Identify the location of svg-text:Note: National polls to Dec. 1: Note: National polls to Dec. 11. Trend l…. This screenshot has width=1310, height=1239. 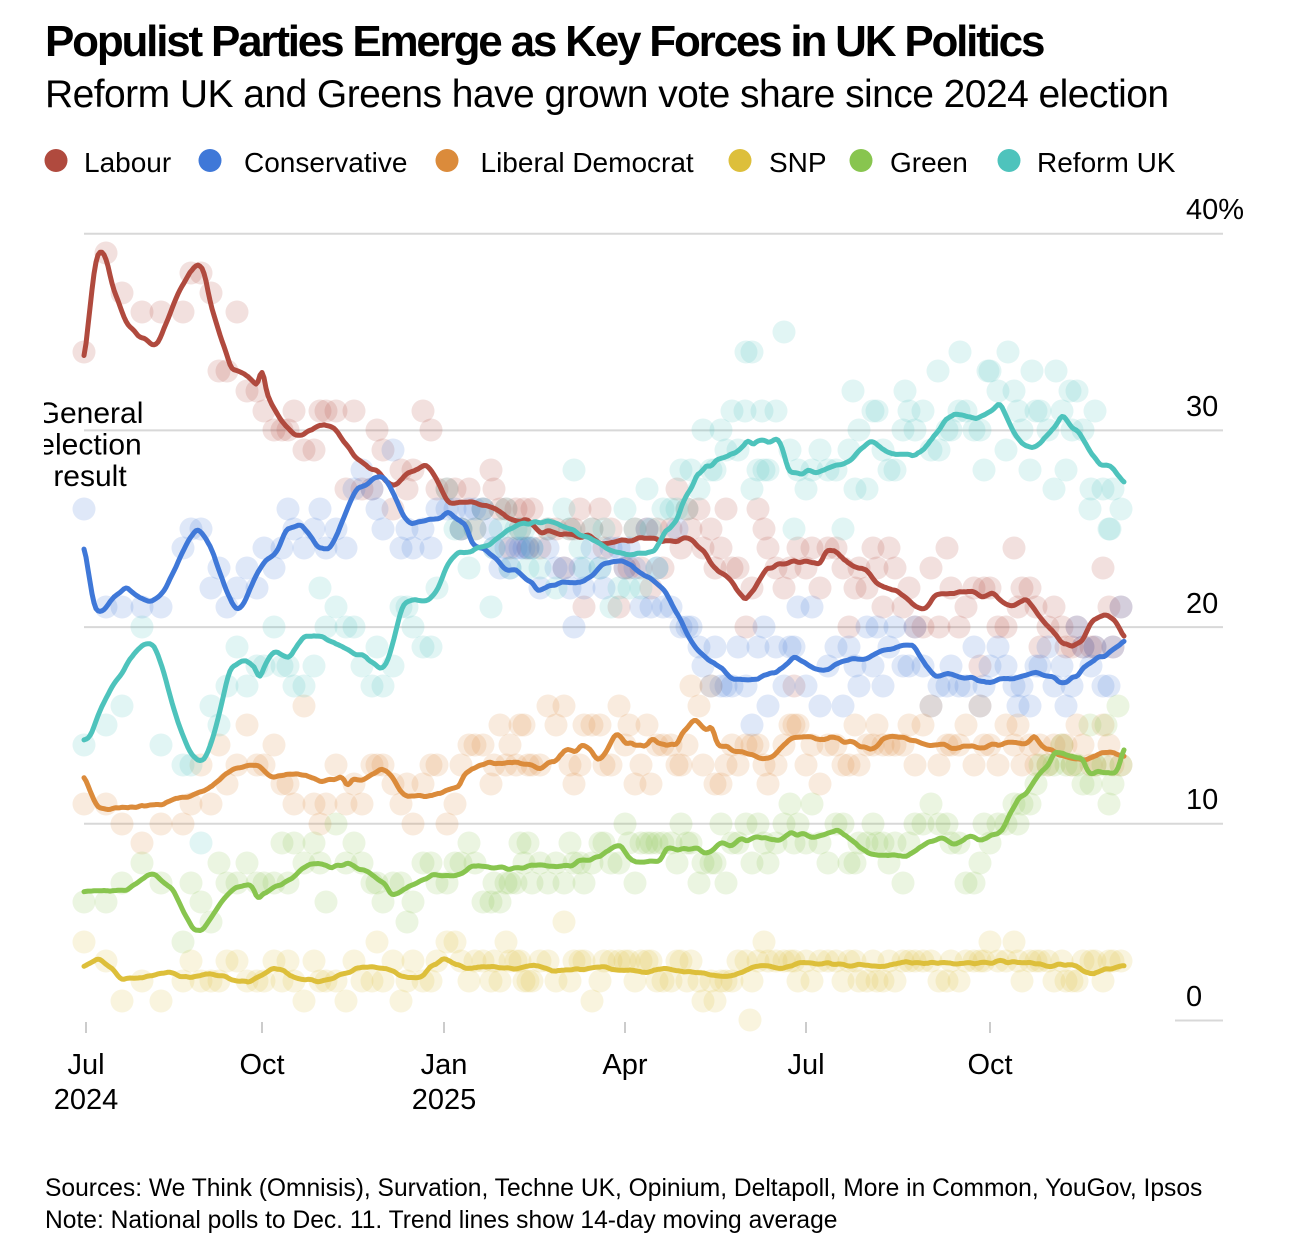
(441, 1220).